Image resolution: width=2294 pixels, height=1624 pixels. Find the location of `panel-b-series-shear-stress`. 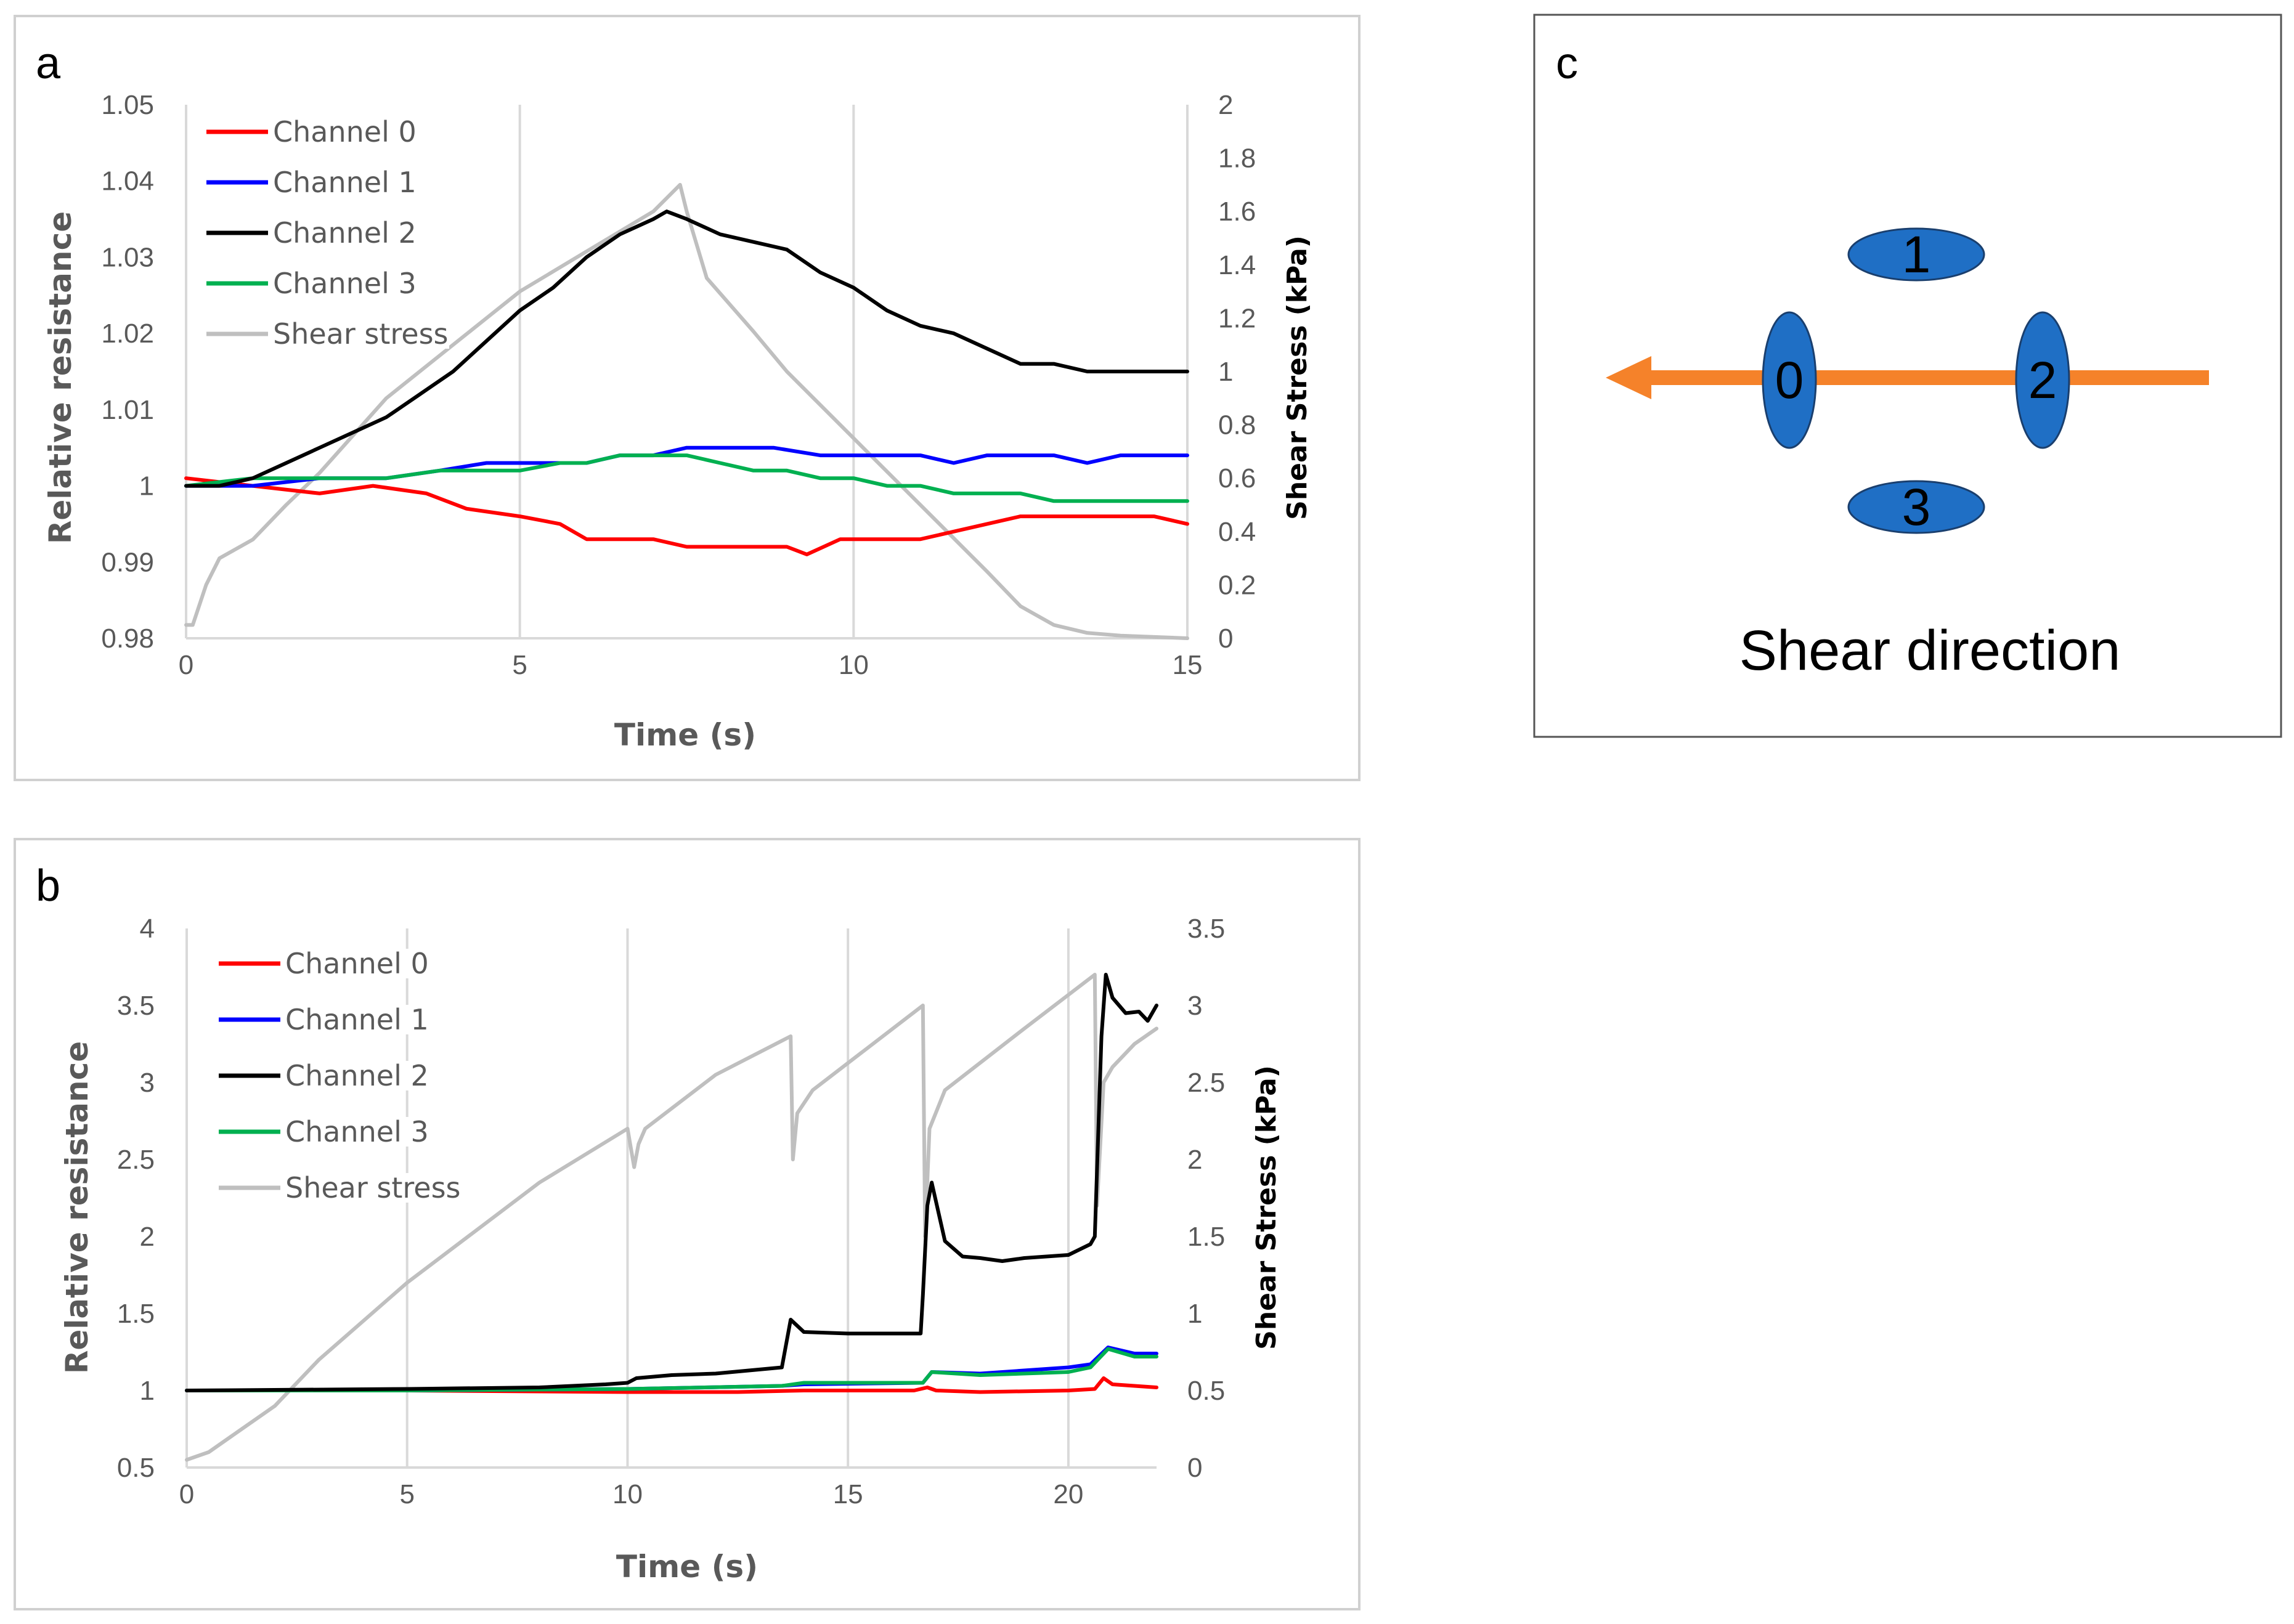

panel-b-series-shear-stress is located at coordinates (671, 1217).